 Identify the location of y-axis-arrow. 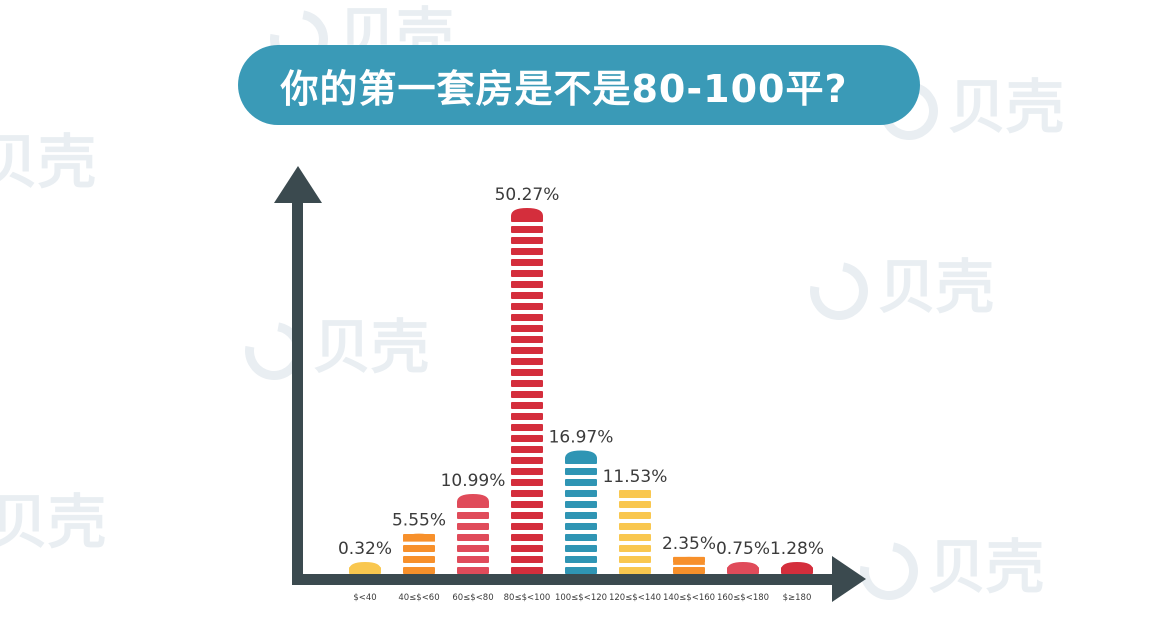
(298, 184).